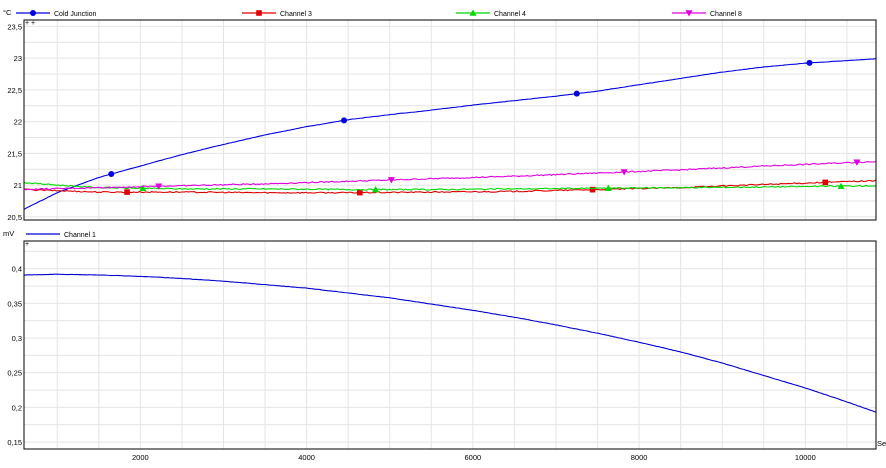  What do you see at coordinates (18, 185) in the screenshot?
I see `y-tick-label: 21` at bounding box center [18, 185].